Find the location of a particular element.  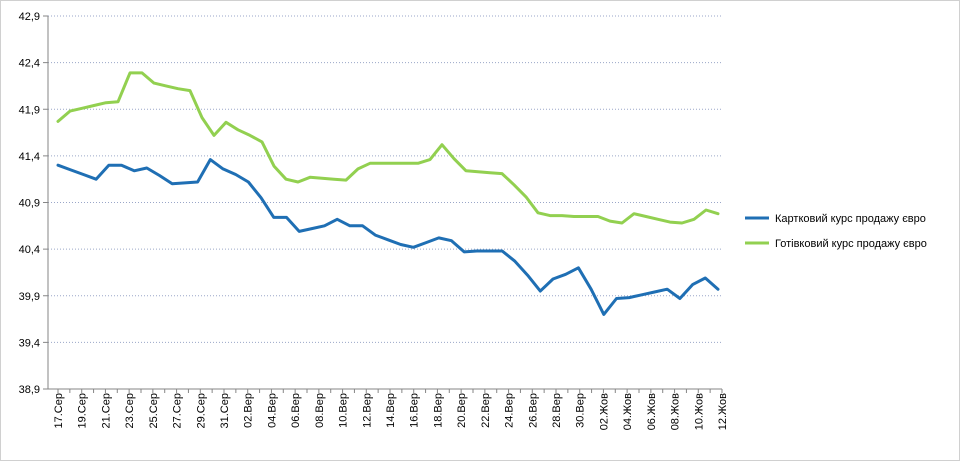

x-tick-label: 22.Вер is located at coordinates (486, 410).